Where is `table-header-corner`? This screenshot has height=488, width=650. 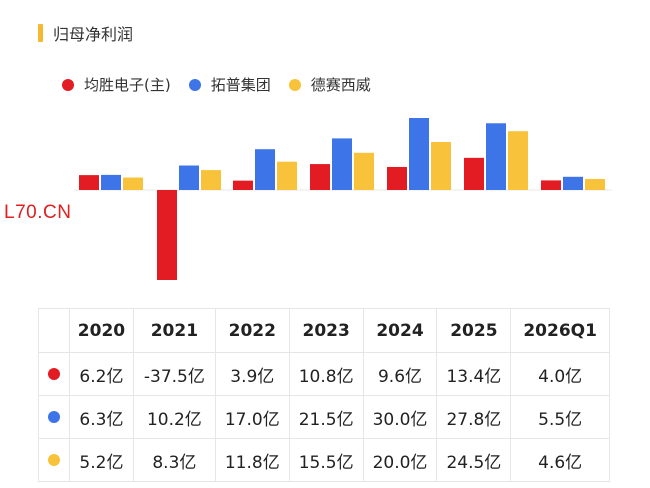 table-header-corner is located at coordinates (54, 330).